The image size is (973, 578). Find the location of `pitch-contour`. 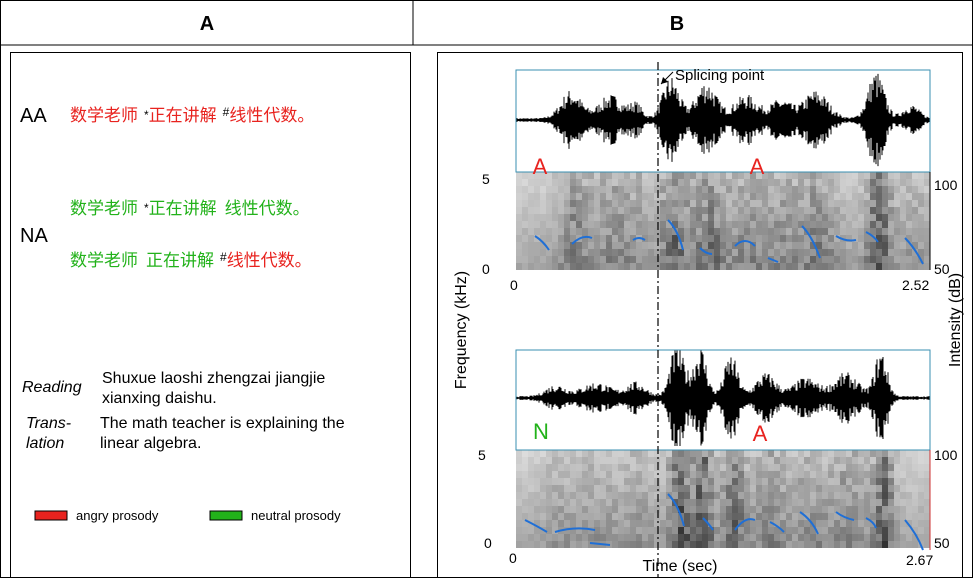

pitch-contour is located at coordinates (745, 243).